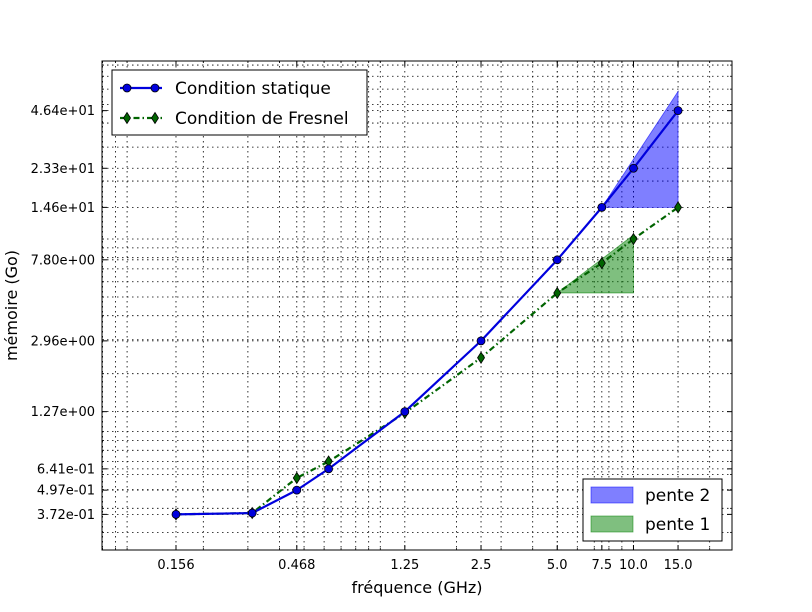 The height and width of the screenshot is (612, 812). I want to click on x-tick-label: 7.5, so click(601, 565).